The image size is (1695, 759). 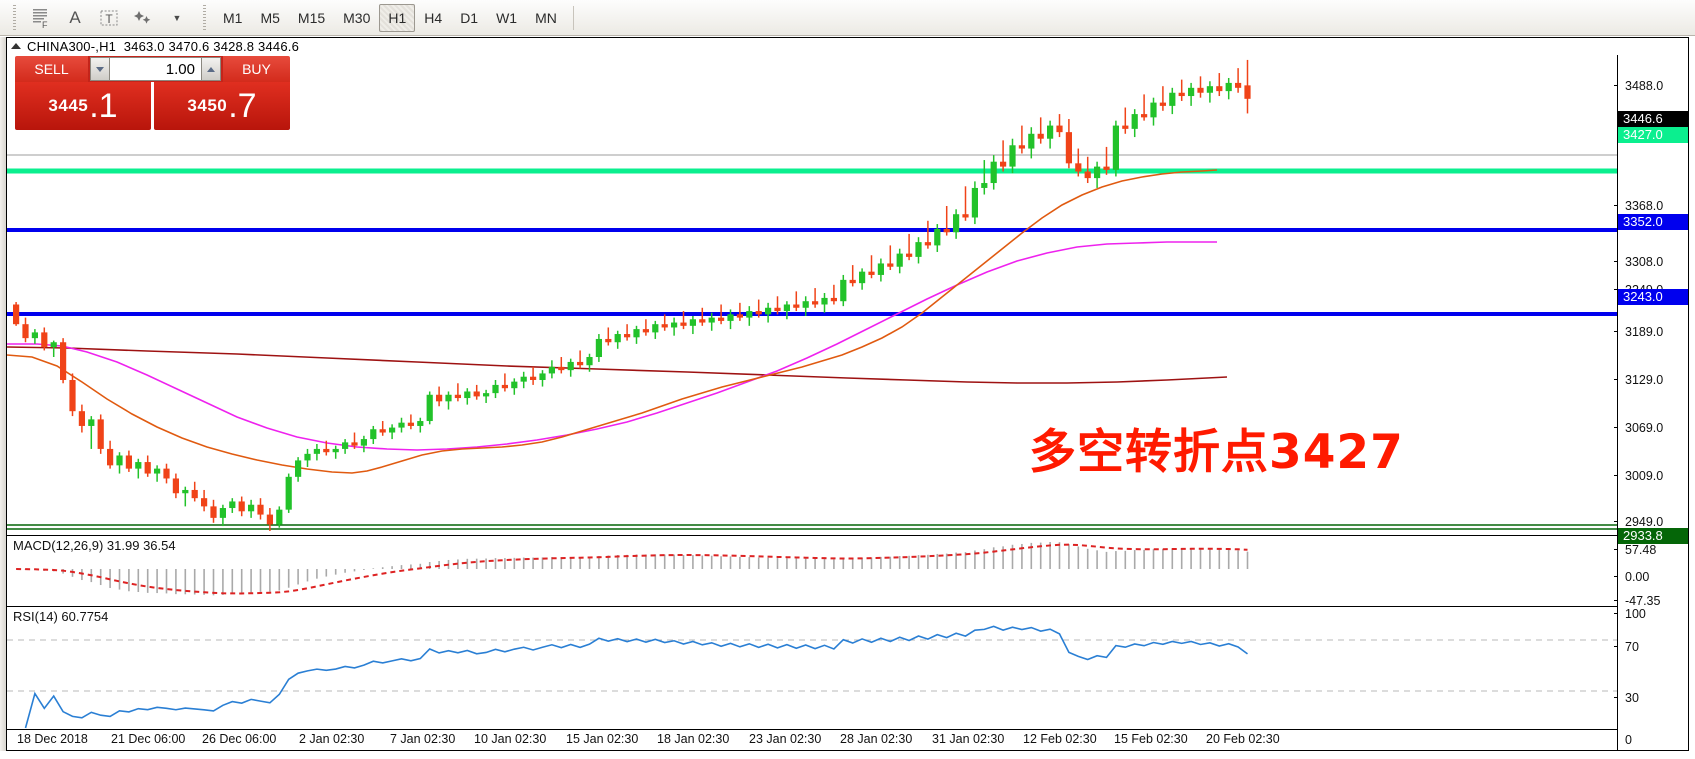 What do you see at coordinates (233, 17) in the screenshot?
I see `tab-timeframe-m1: M1` at bounding box center [233, 17].